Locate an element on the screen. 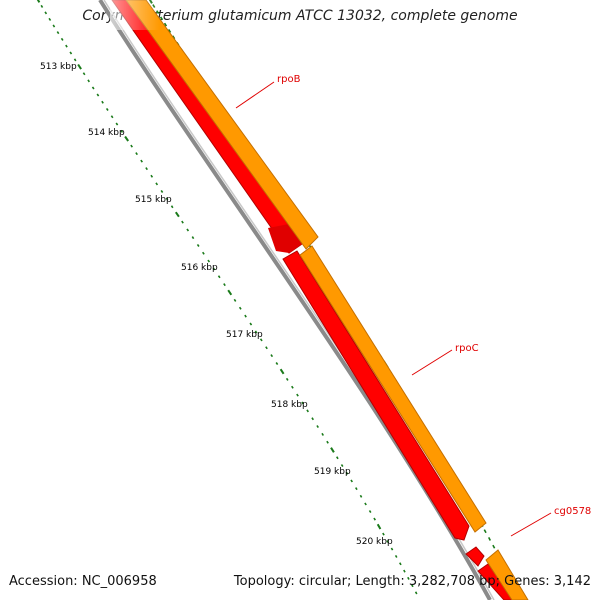 Image resolution: width=600 pixels, height=600 pixels. kbp-label: 513 kbp is located at coordinates (58, 67).